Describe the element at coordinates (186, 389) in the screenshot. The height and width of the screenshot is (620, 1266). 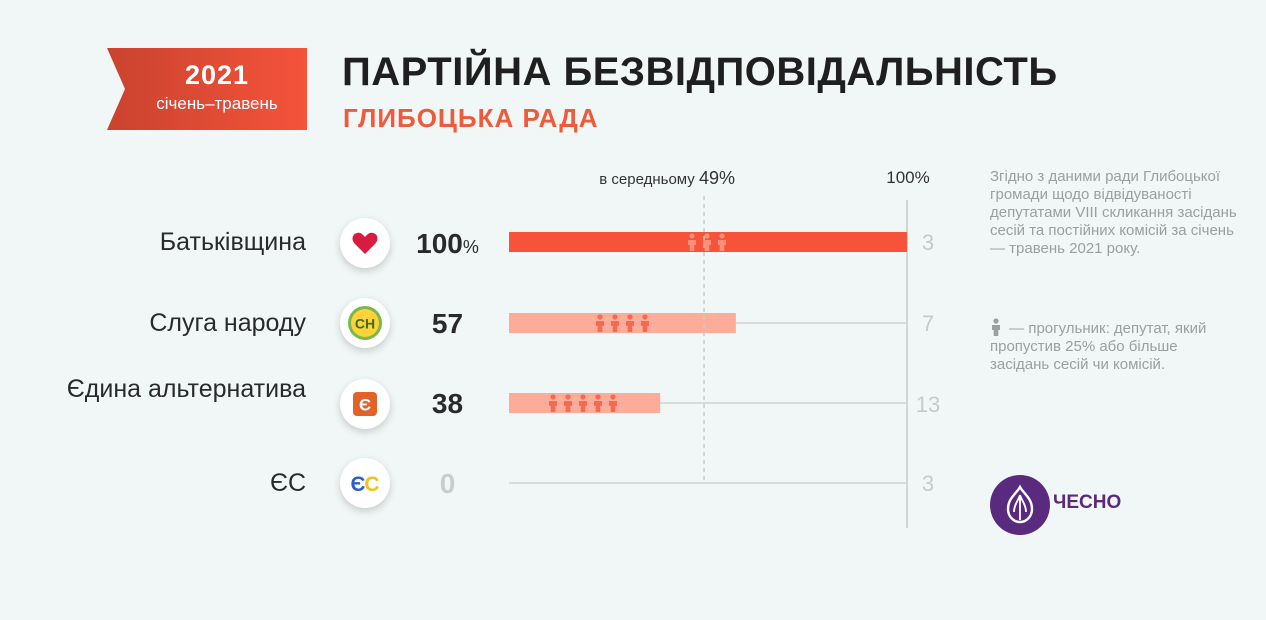
I see `party-label-yedyna-alternatyva: Єдина альтернатива` at that location.